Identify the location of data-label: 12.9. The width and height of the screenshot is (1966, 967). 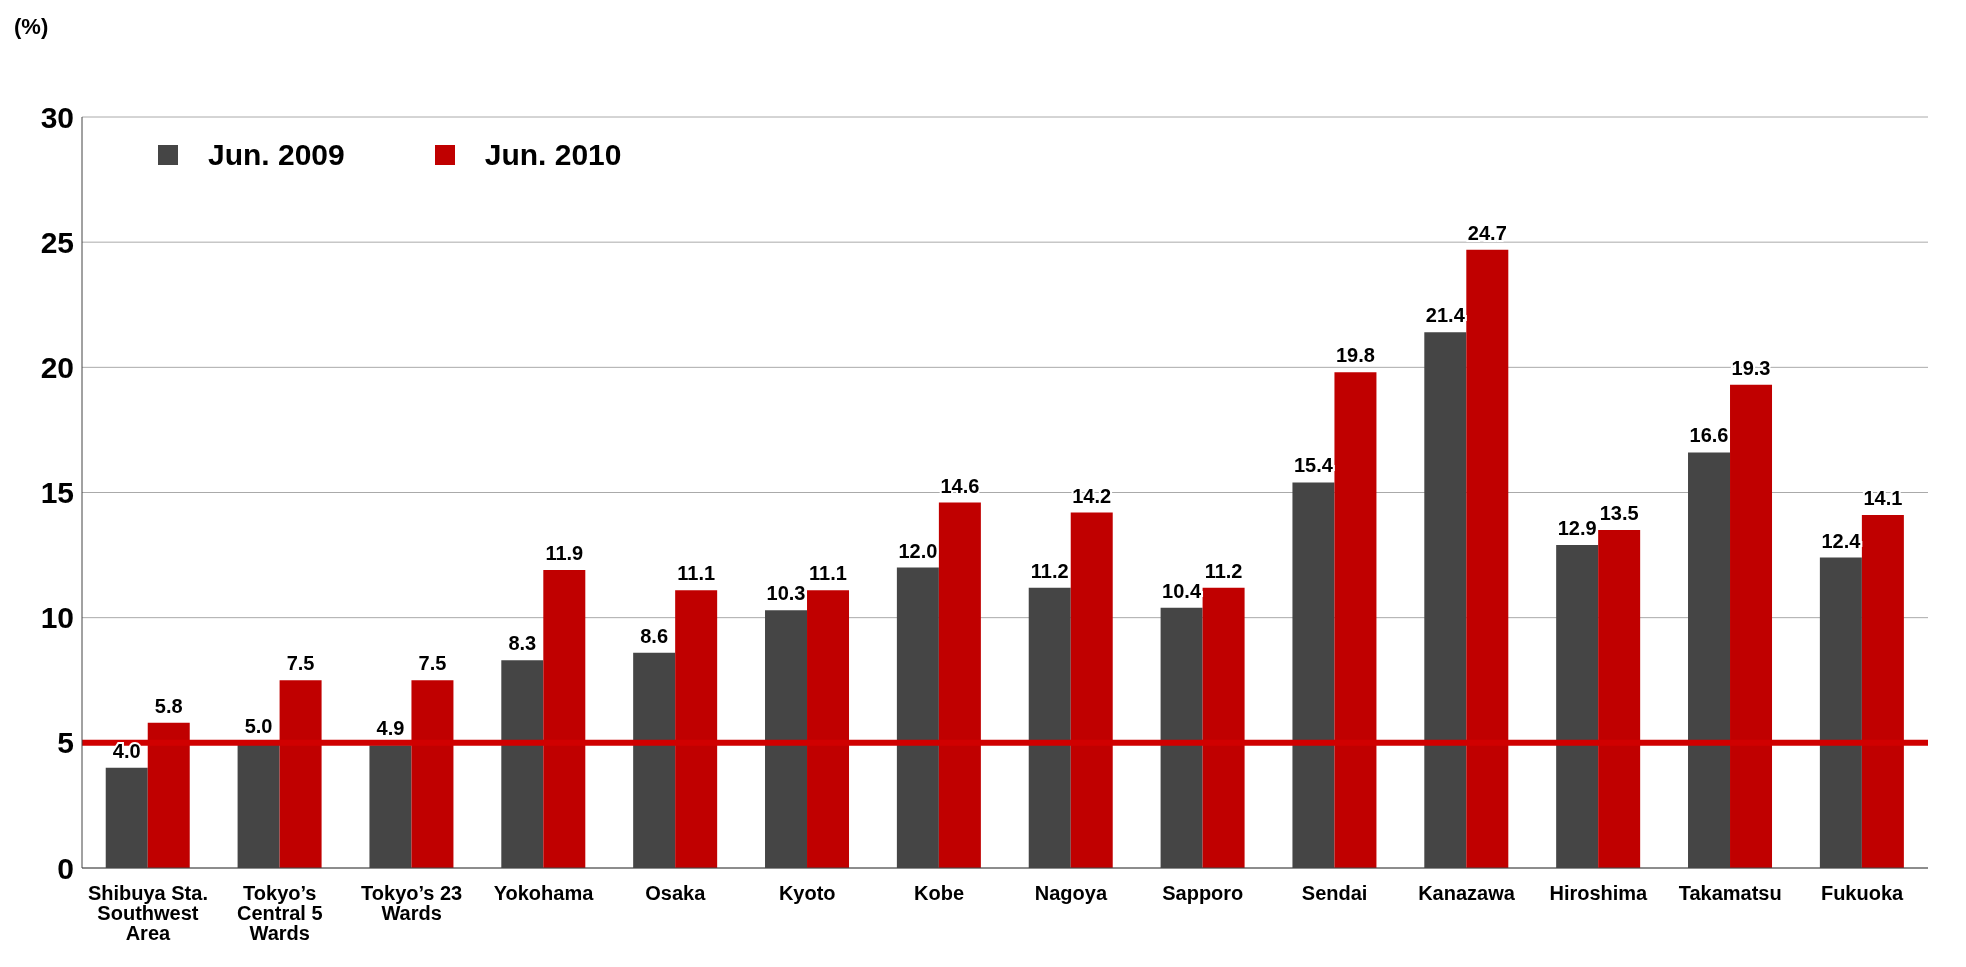
(1577, 528).